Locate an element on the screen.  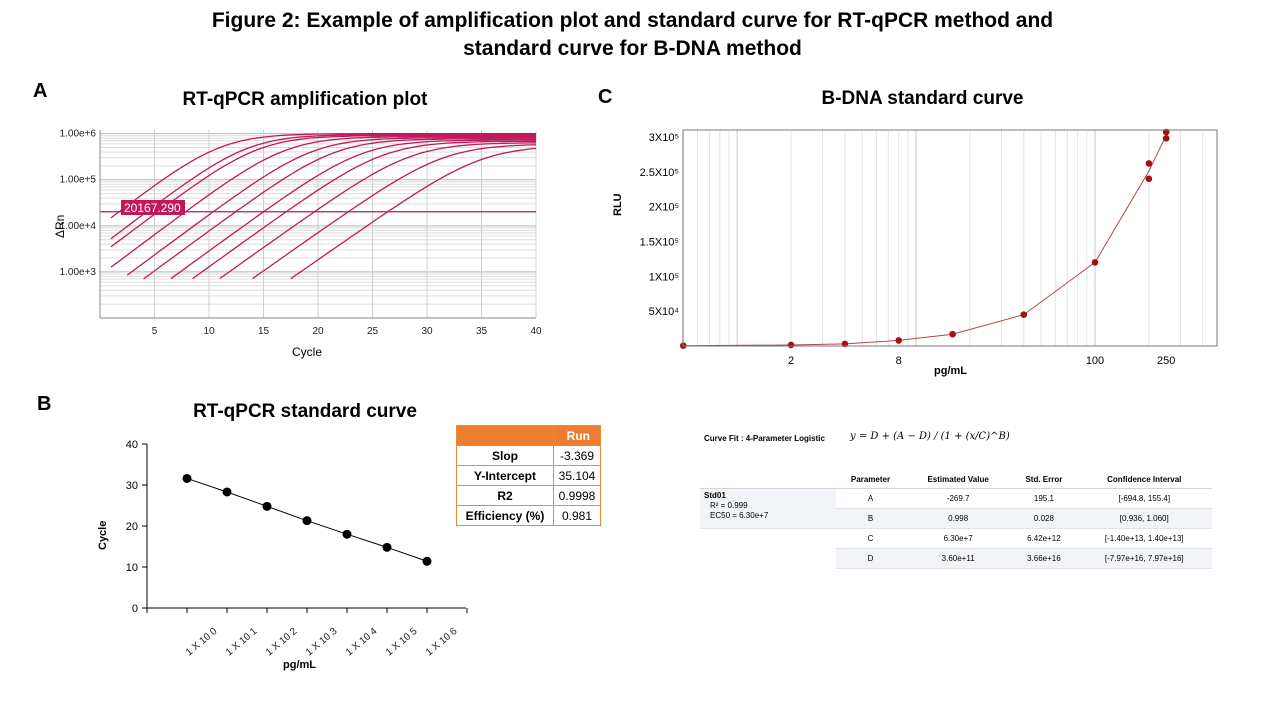
plot-frame is located at coordinates (950, 238).